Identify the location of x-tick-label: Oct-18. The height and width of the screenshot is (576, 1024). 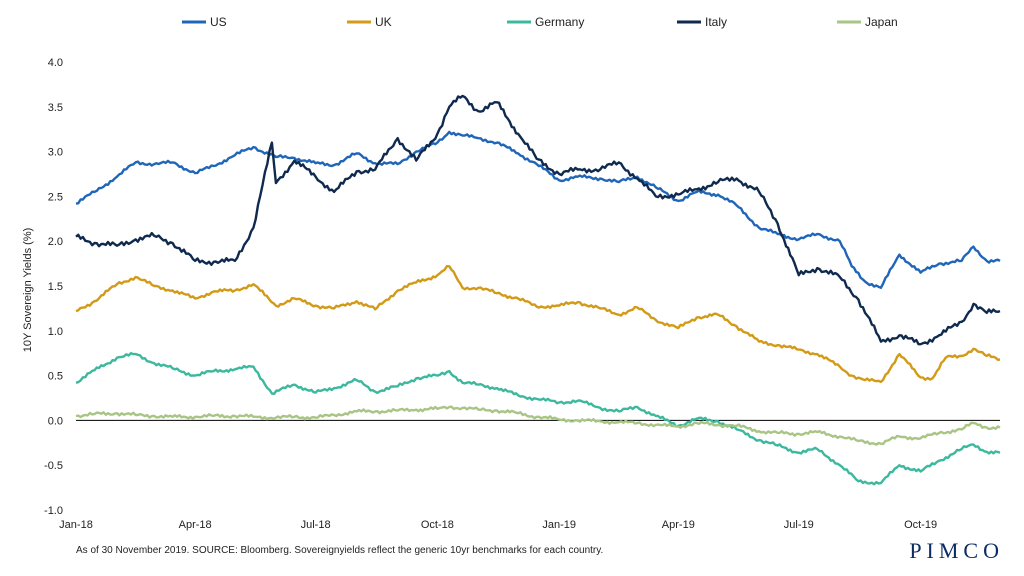
(437, 525).